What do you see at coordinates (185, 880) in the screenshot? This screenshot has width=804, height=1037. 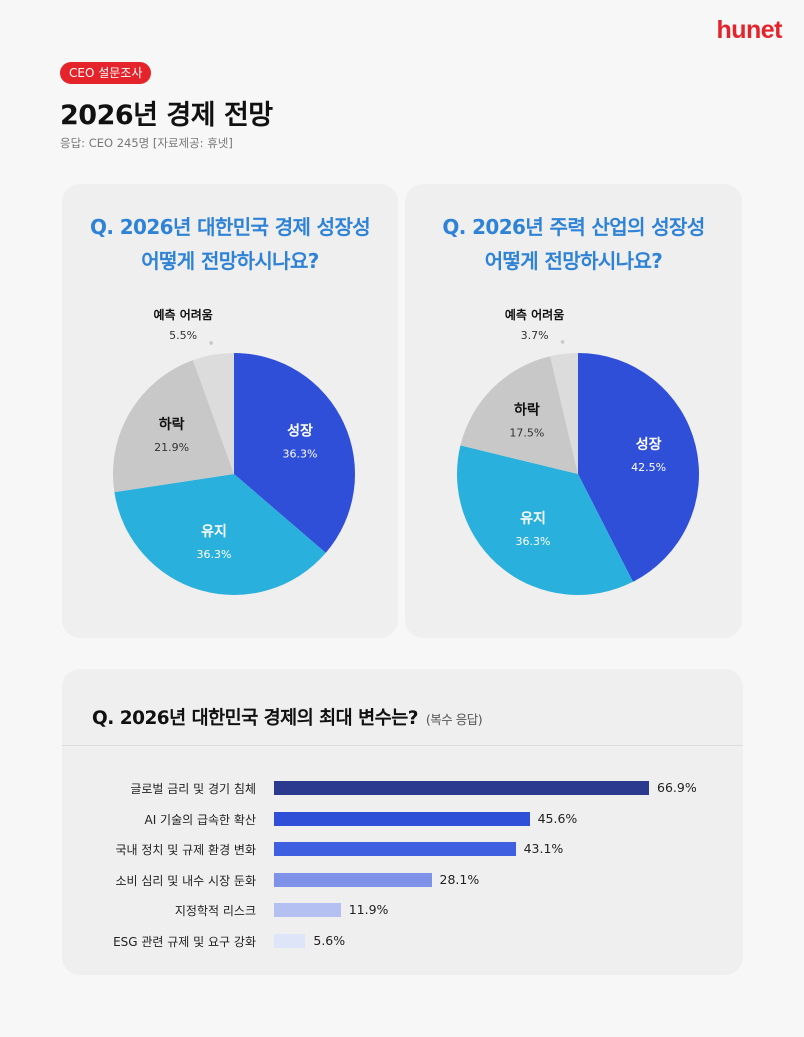 I see `bar-category-label: 소비 심리 및 내수 시장 둔화` at bounding box center [185, 880].